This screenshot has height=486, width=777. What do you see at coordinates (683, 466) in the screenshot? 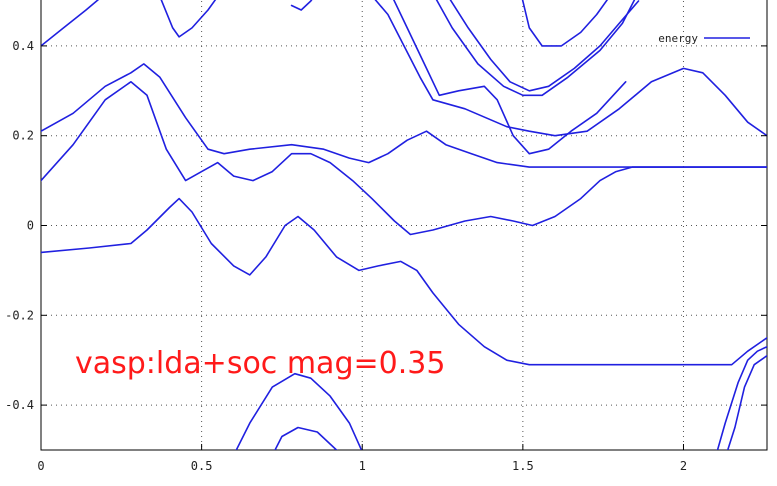
I see `x-tick-label: 2` at bounding box center [683, 466].